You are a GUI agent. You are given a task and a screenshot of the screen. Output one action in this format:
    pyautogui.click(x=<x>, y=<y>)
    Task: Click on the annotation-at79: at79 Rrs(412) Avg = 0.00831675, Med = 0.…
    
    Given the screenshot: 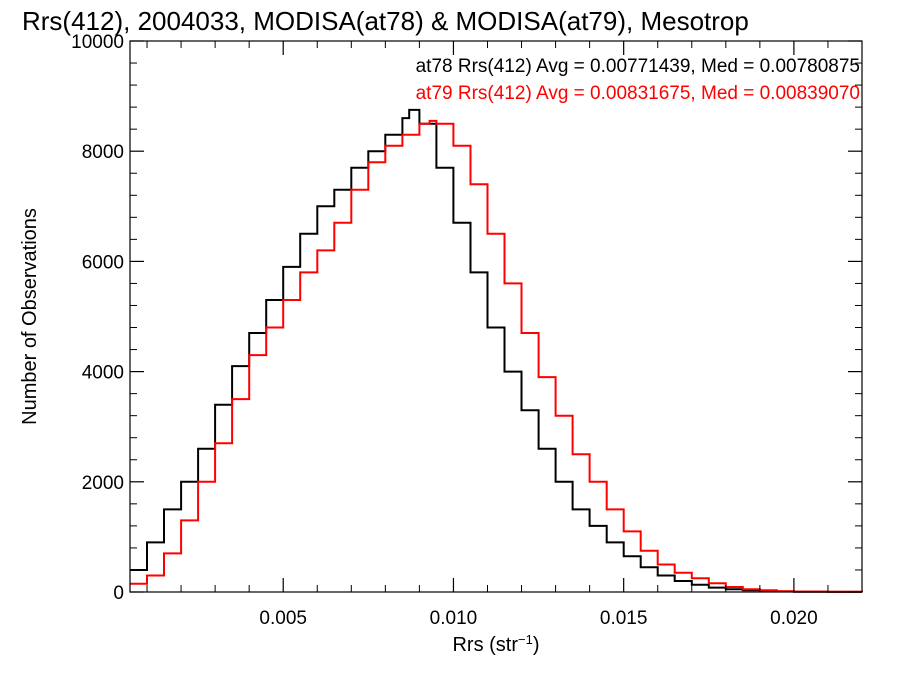 What is the action you would take?
    pyautogui.click(x=638, y=93)
    